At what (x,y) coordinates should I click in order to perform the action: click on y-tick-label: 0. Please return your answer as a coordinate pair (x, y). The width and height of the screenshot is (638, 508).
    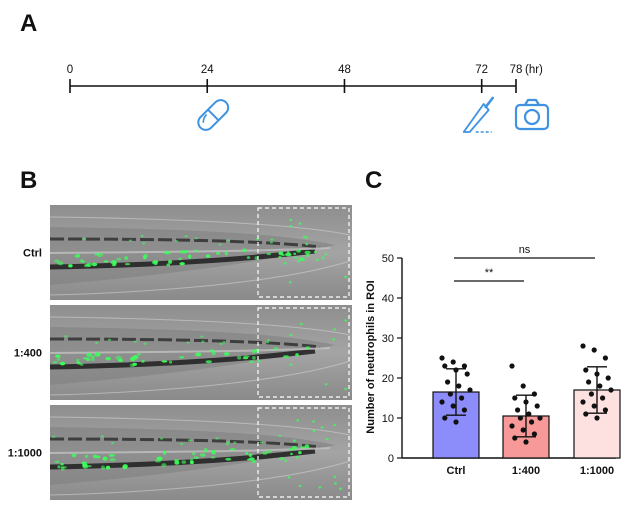
    Looking at the image, I should click on (391, 459).